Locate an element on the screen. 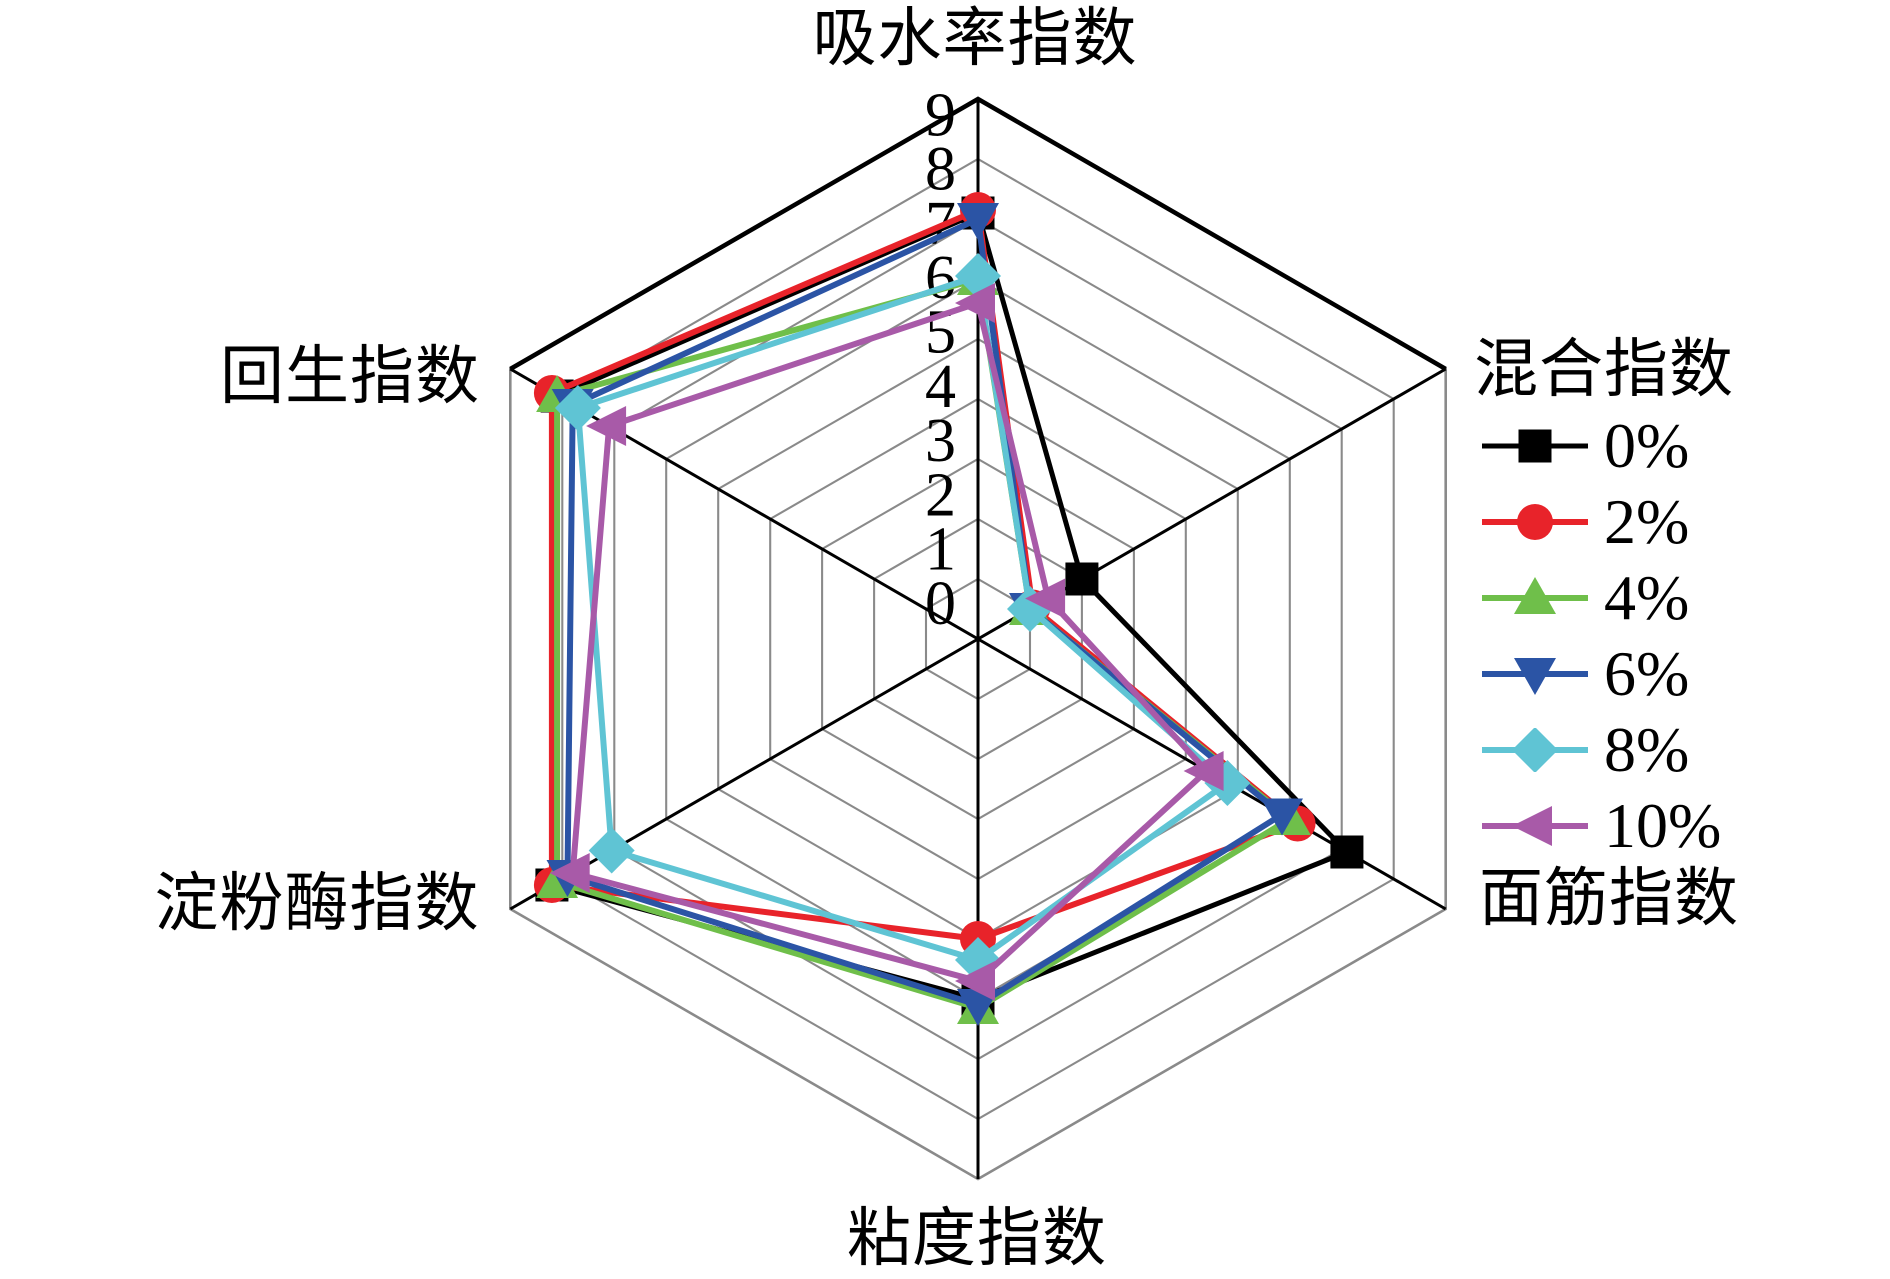  axis-label-mixing-index: 混合指数 is located at coordinates (1604, 369).